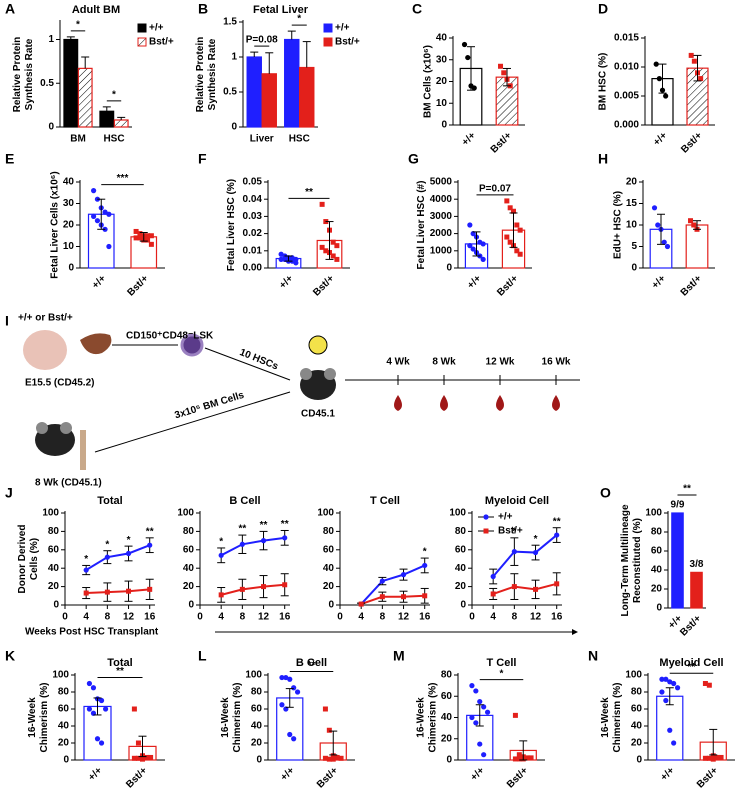 The height and width of the screenshot is (789, 747). I want to click on chart-title: Total, so click(109, 501).